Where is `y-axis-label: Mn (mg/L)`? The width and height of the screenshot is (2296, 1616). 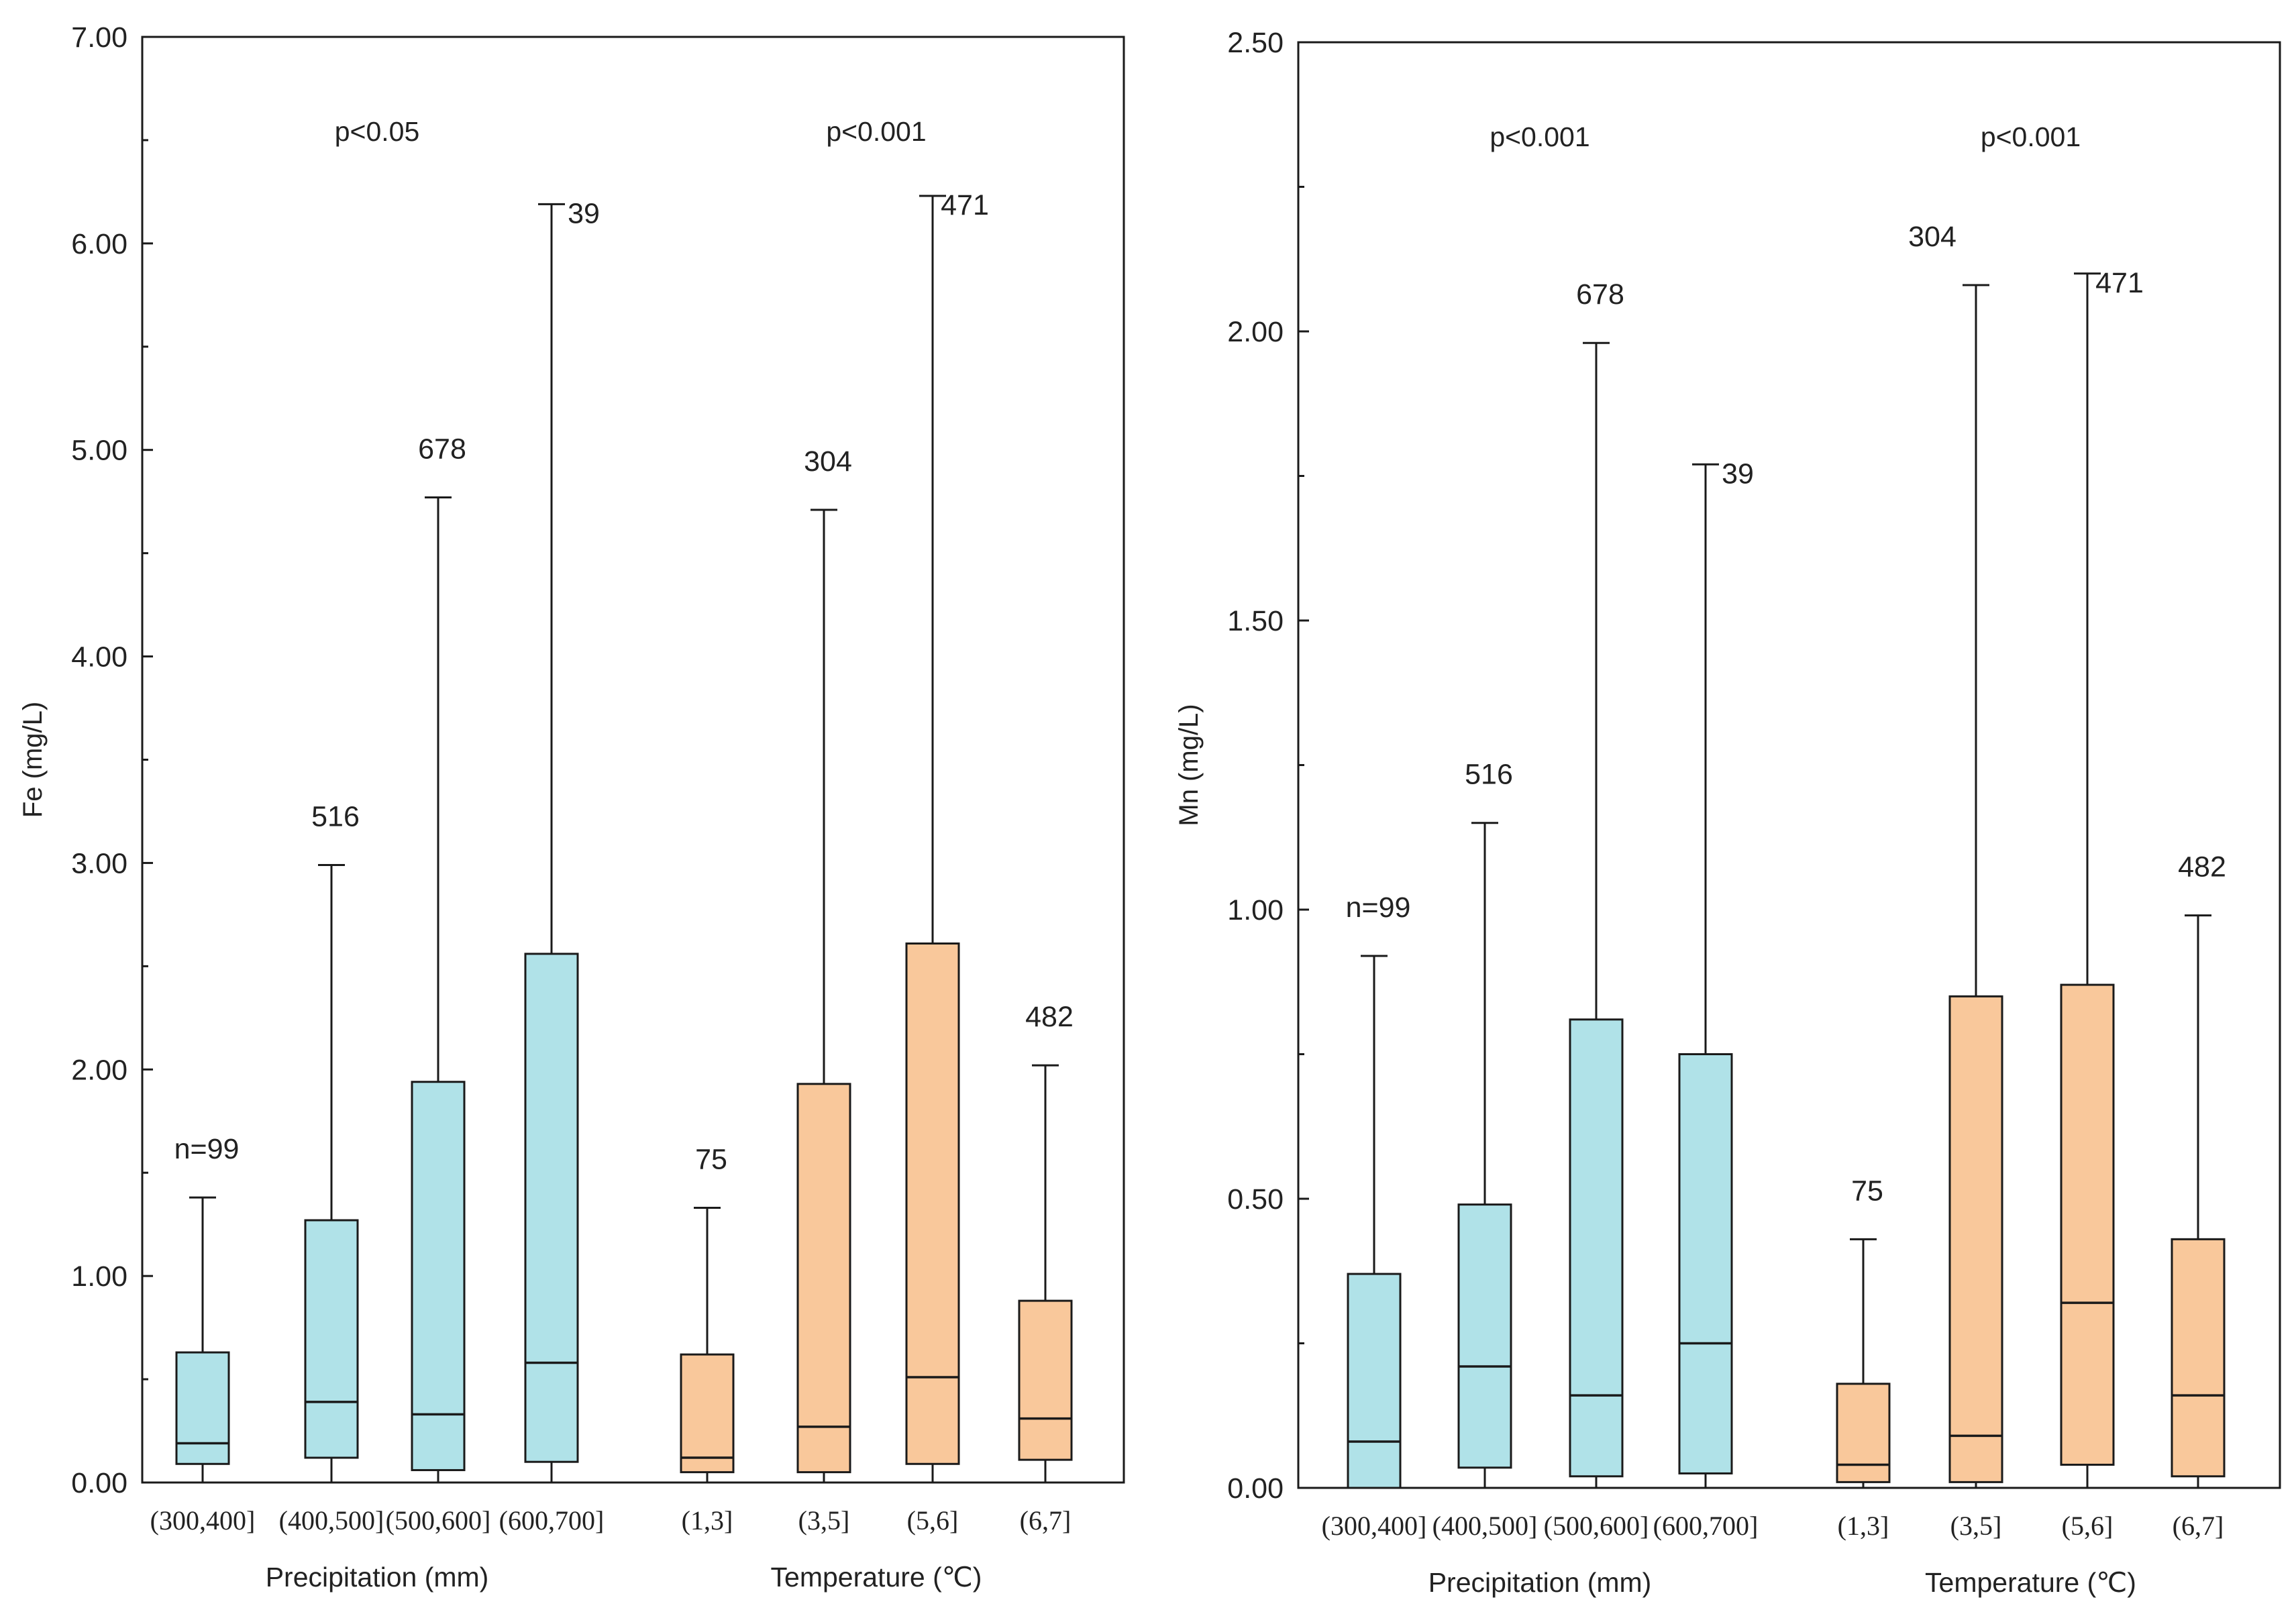 y-axis-label: Mn (mg/L) is located at coordinates (1189, 765).